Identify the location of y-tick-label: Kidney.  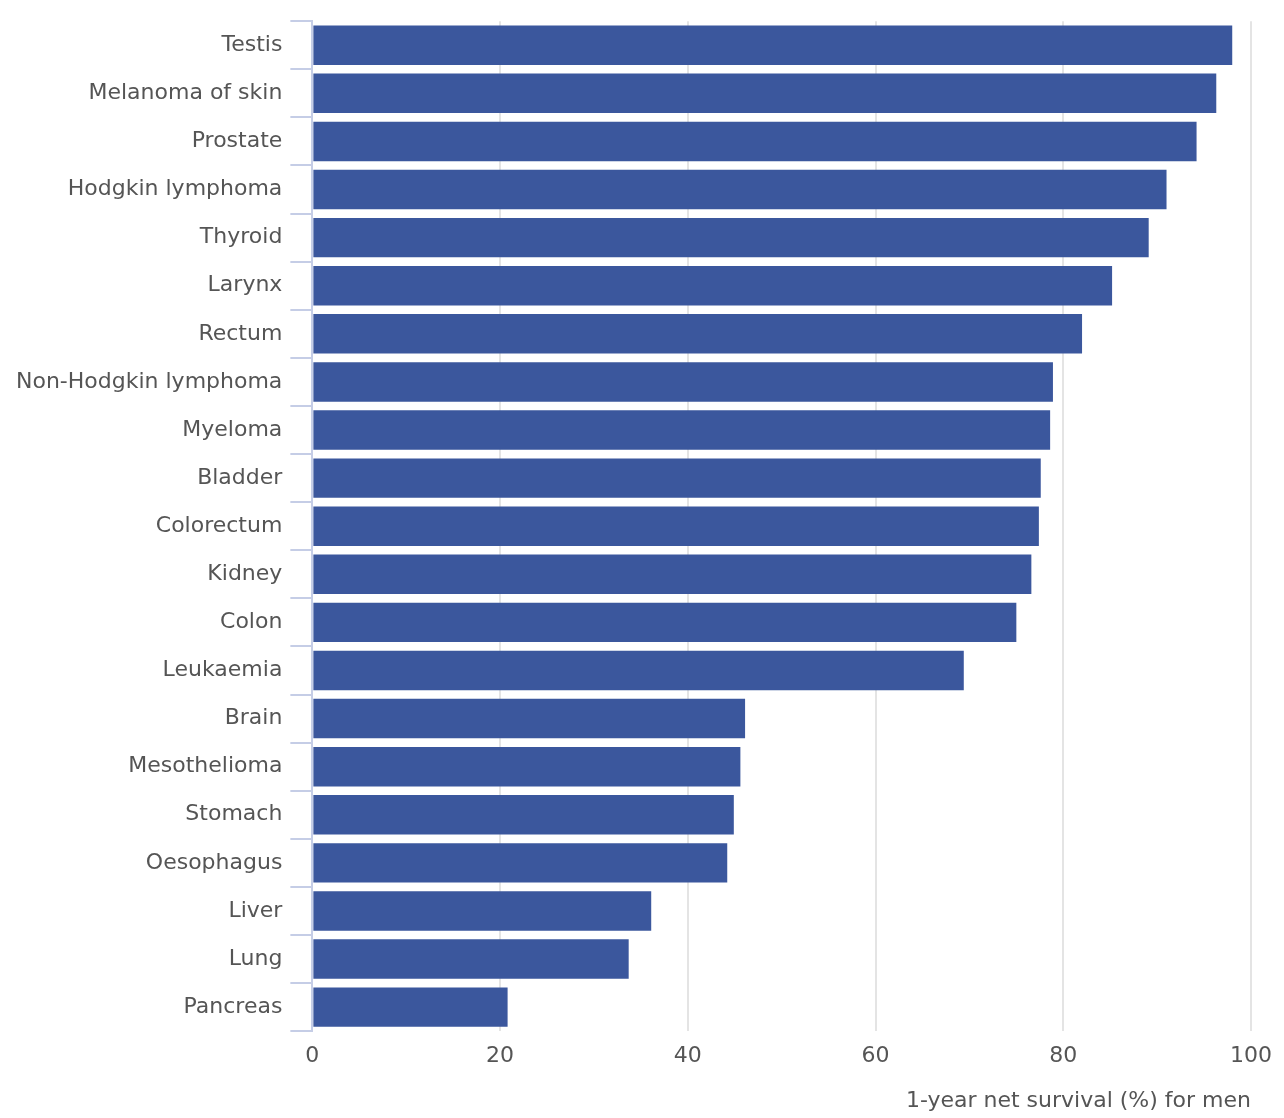
(245, 573).